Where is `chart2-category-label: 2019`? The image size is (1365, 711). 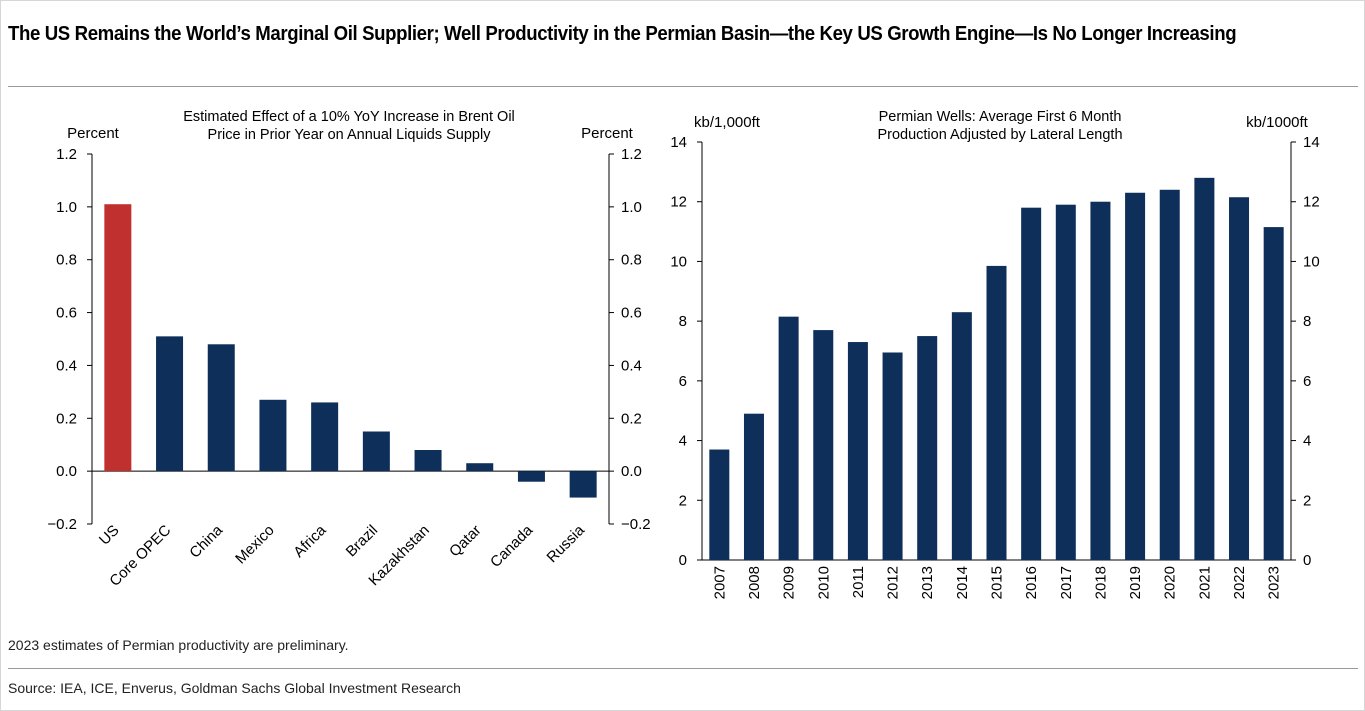 chart2-category-label: 2019 is located at coordinates (1135, 582).